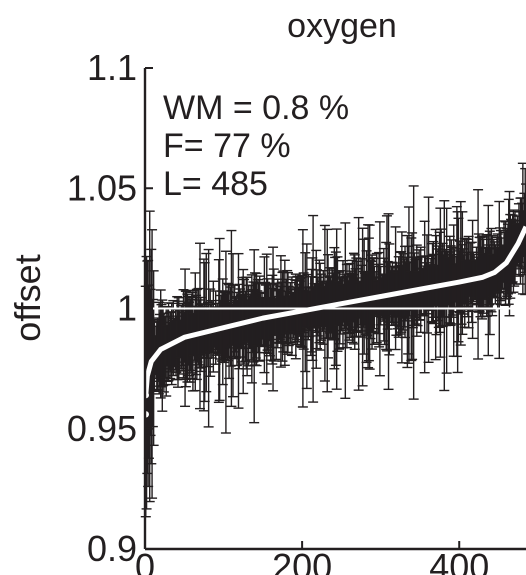 The image size is (526, 575). Describe the element at coordinates (27, 297) in the screenshot. I see `y-axis-label: offset` at that location.